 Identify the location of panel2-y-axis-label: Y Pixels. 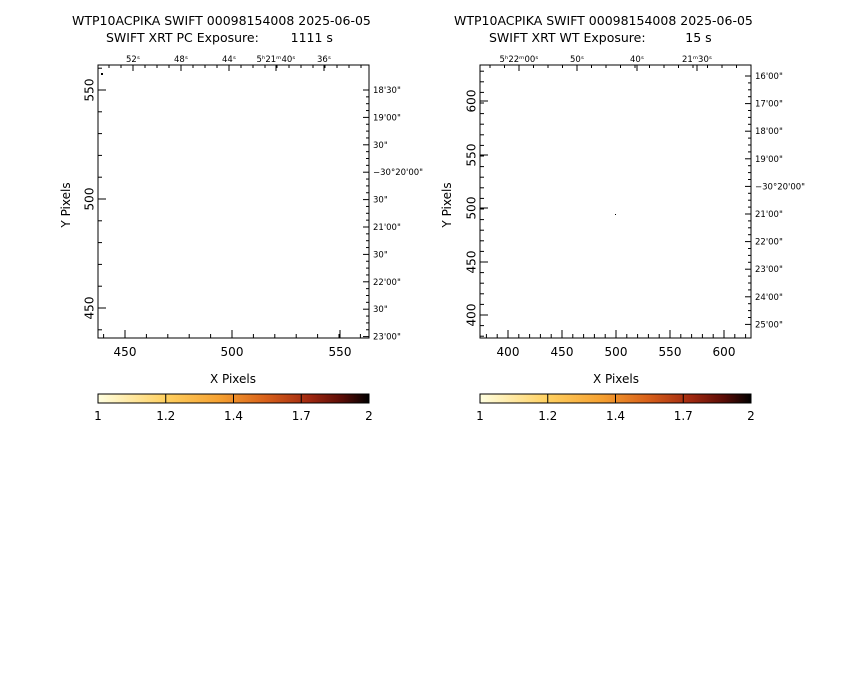
(447, 205).